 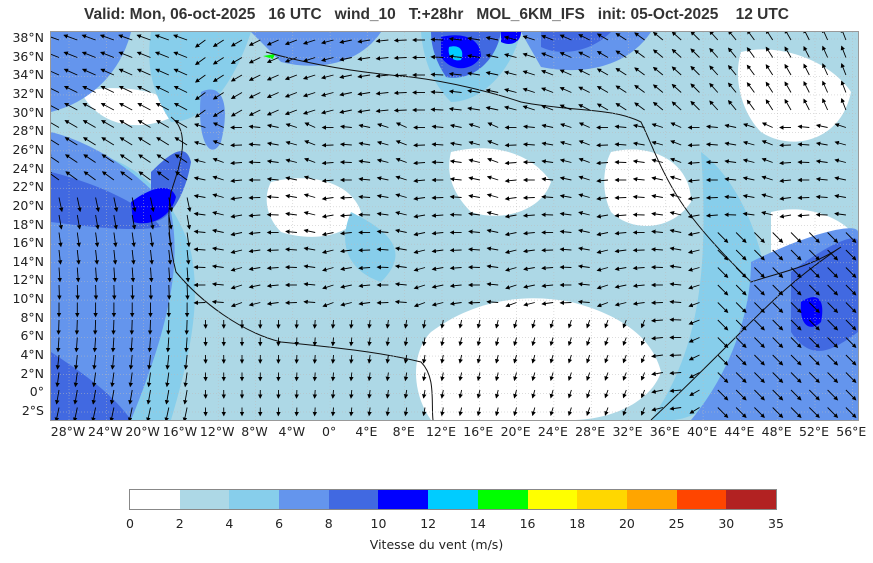 I want to click on lon-label: 36°E, so click(x=664, y=431).